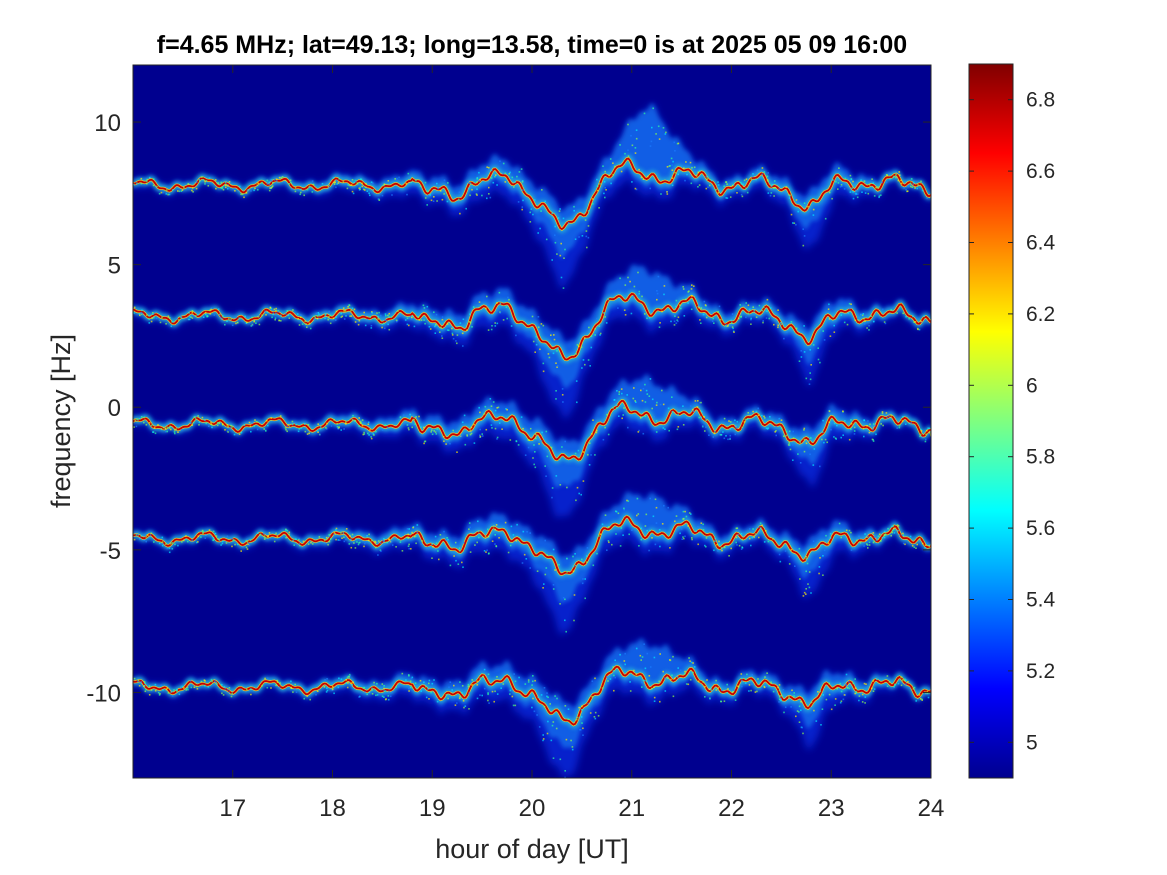  What do you see at coordinates (114, 266) in the screenshot?
I see `y-tick-label: 5` at bounding box center [114, 266].